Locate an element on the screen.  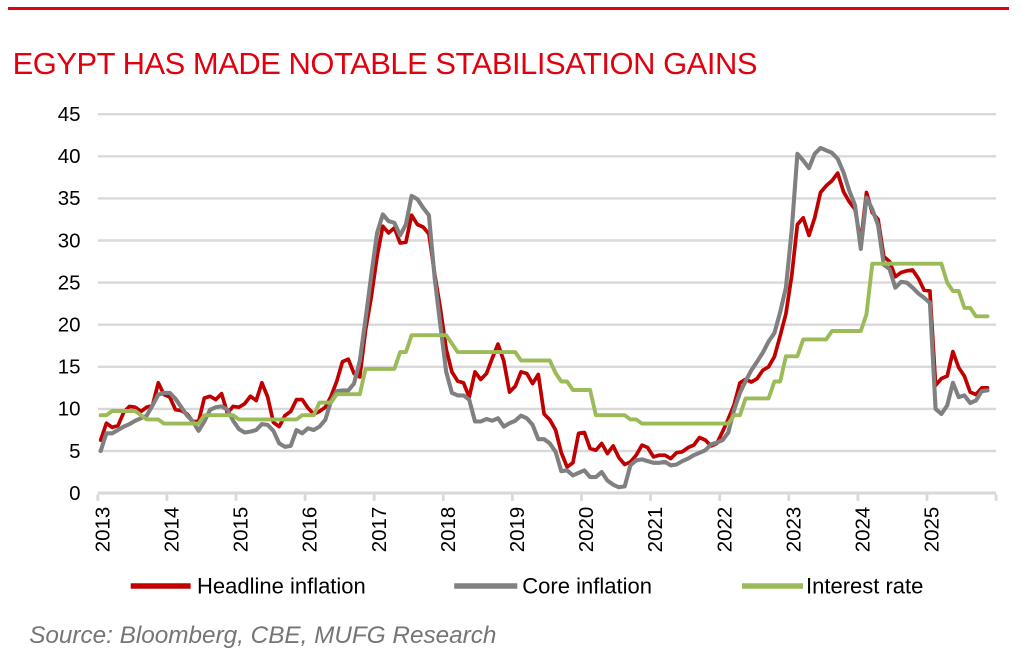
svg-text: Core inflation is located at coordinates (587, 585).